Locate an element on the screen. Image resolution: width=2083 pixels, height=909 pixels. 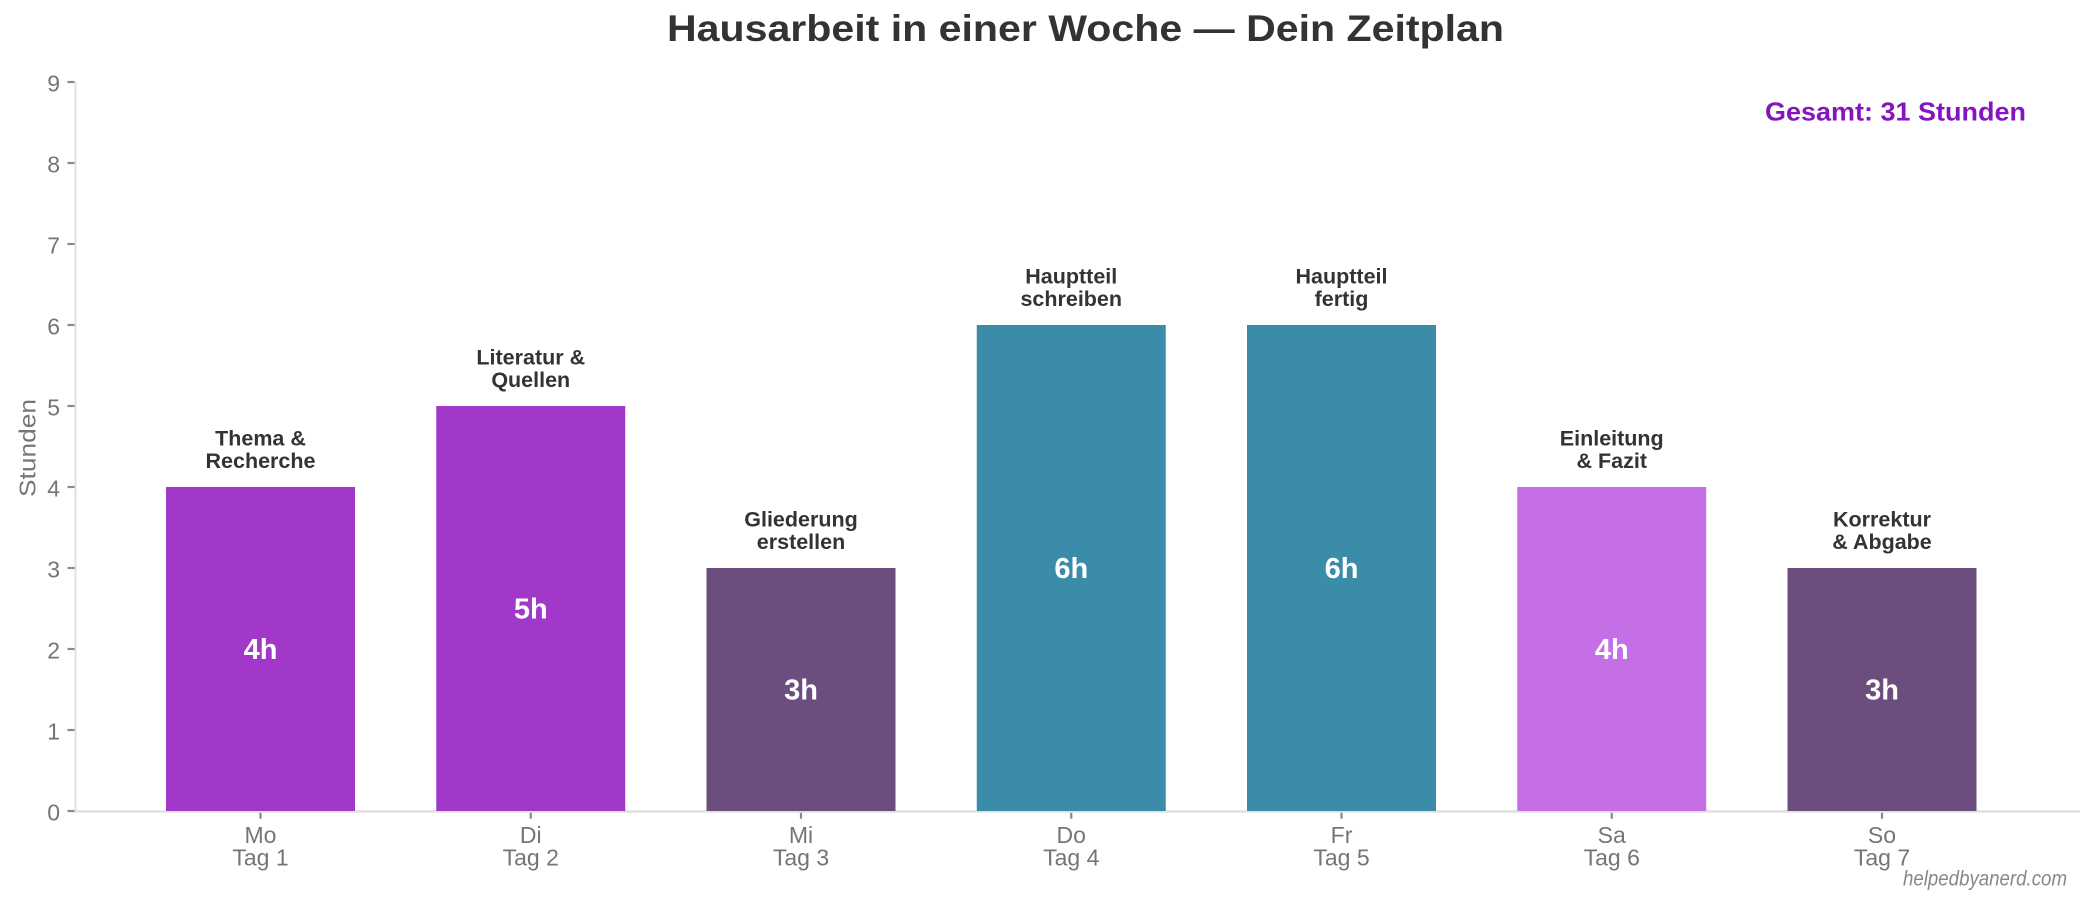
svg-text: Stunden is located at coordinates (28, 448).